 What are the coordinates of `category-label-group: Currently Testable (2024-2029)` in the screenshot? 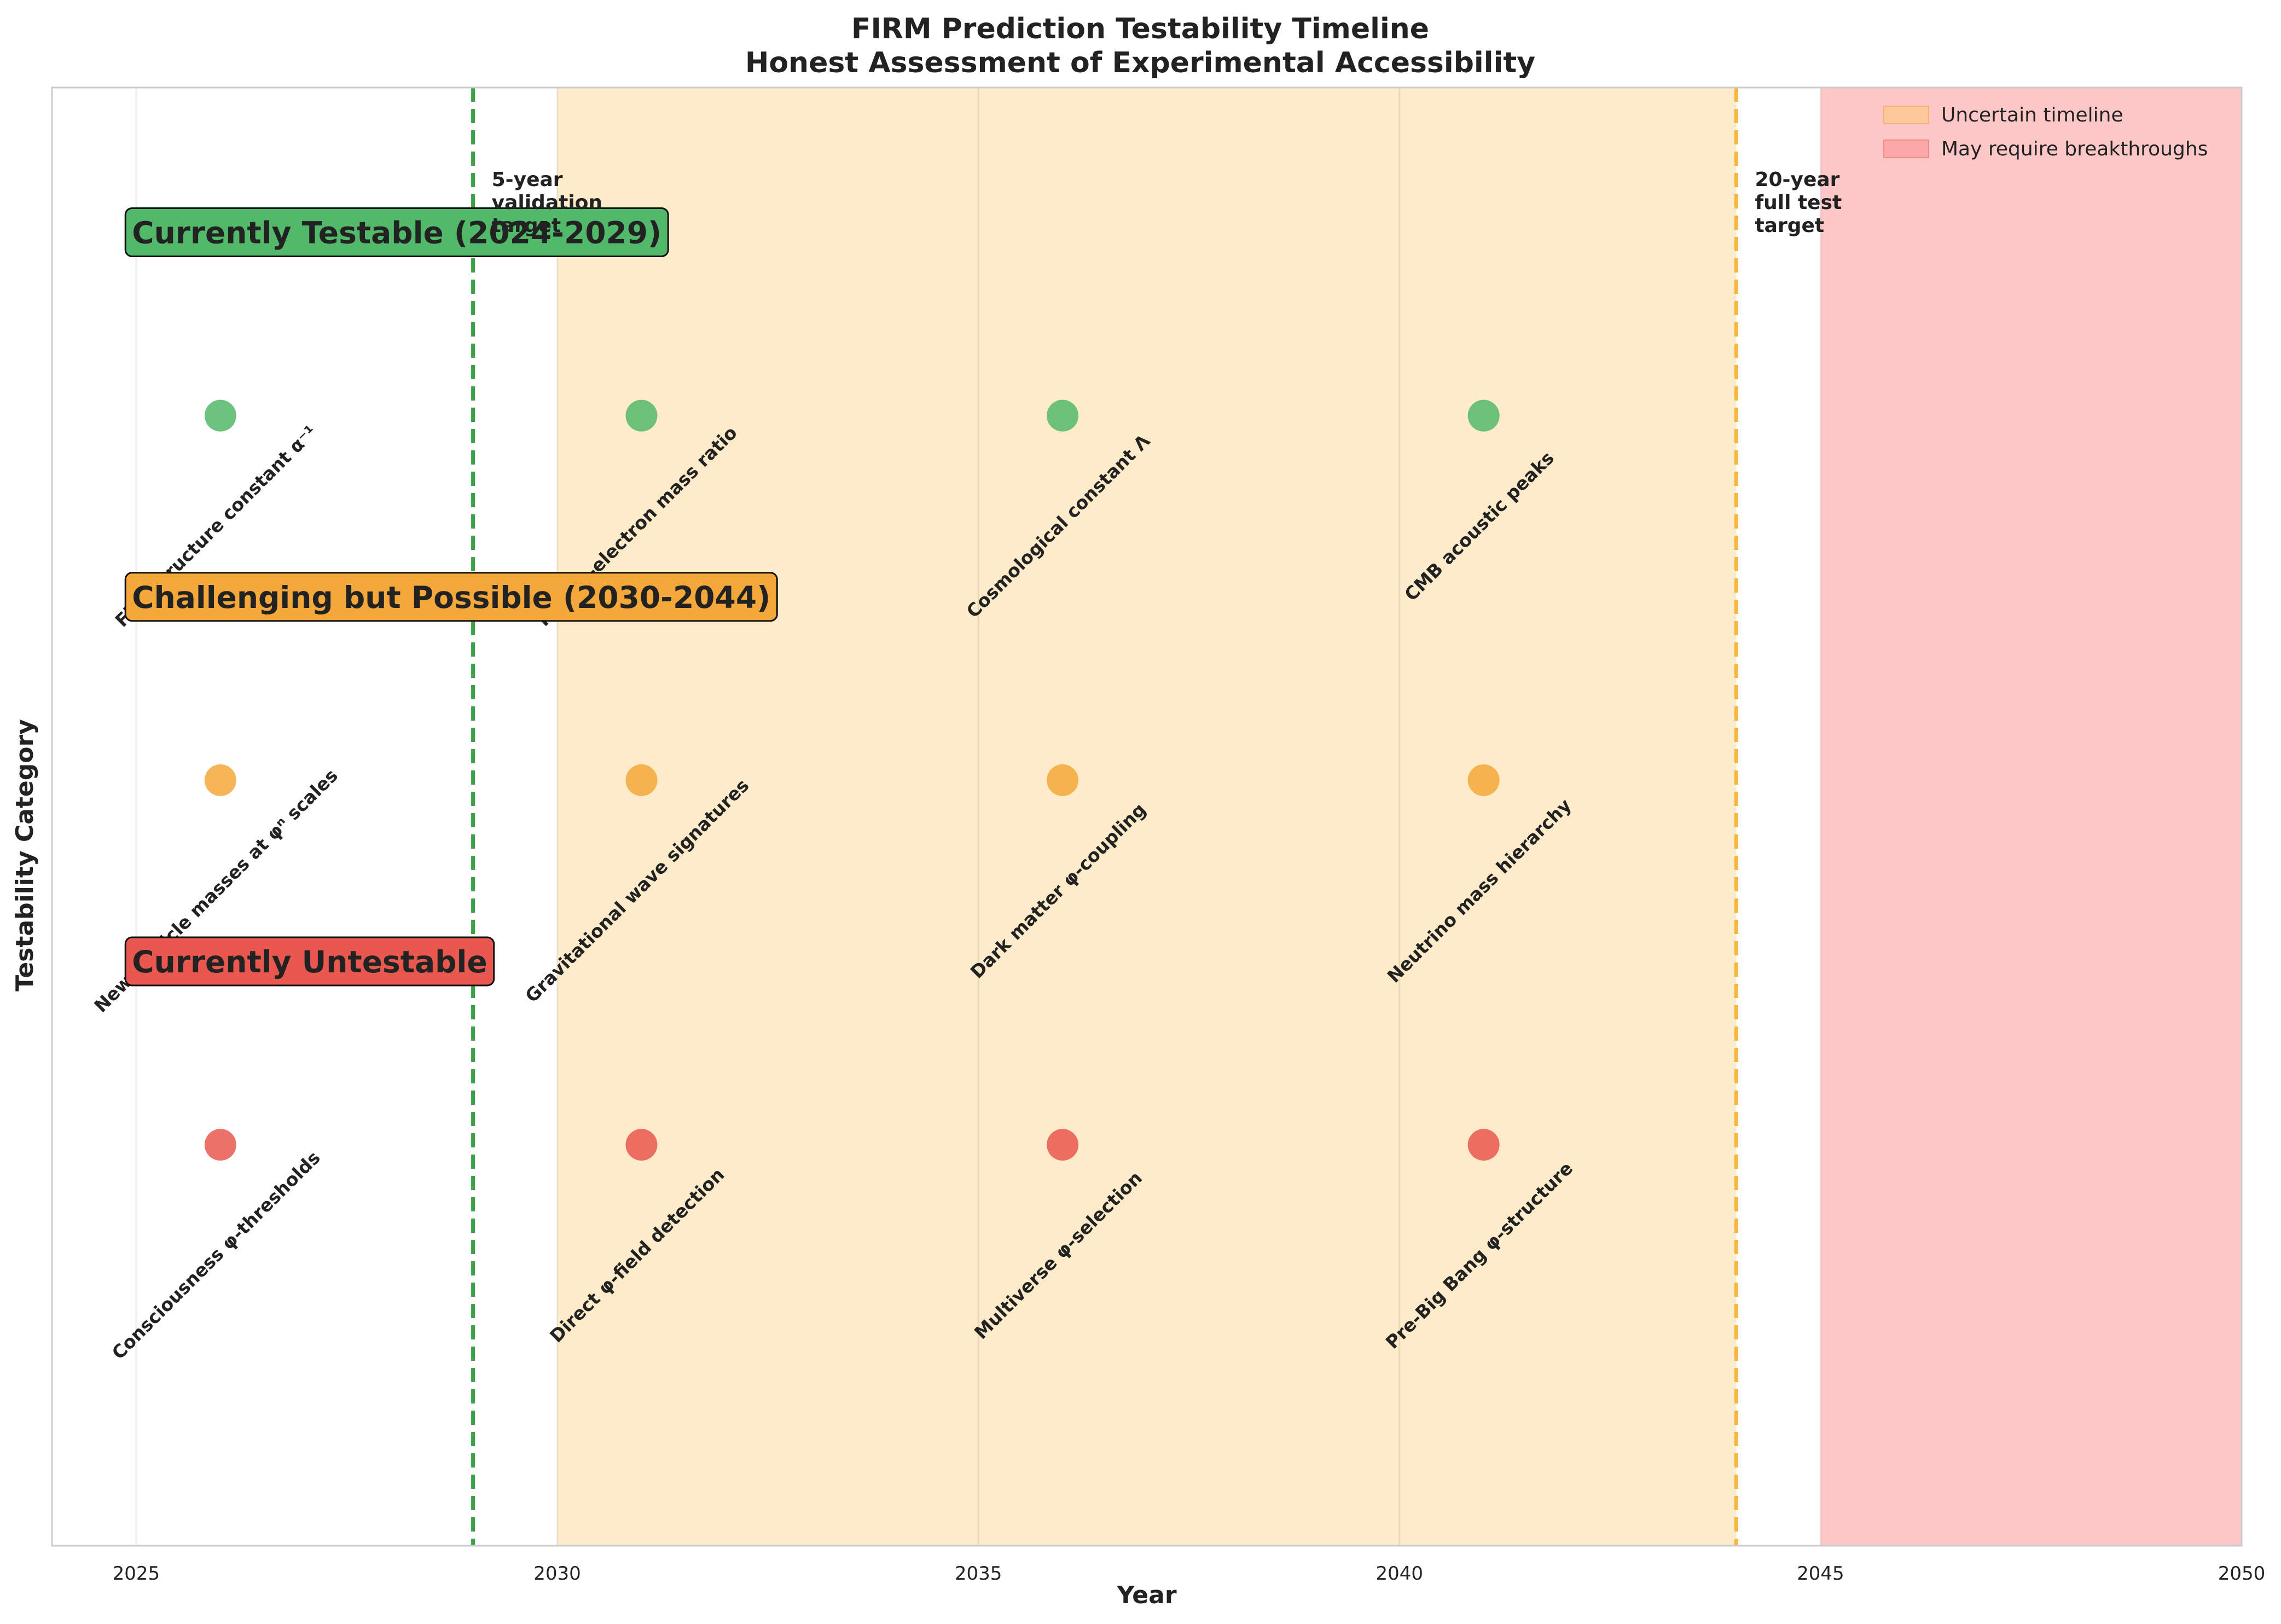 It's located at (396, 232).